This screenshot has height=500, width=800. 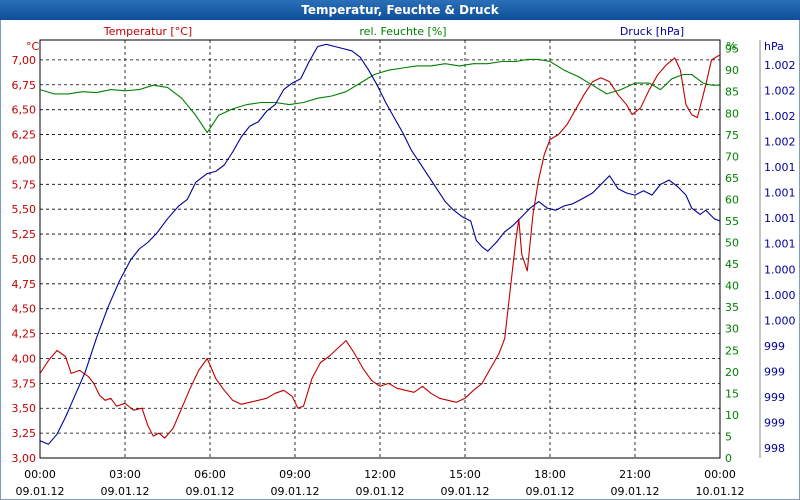 I want to click on pressure-tick-label: 998, so click(x=774, y=448).